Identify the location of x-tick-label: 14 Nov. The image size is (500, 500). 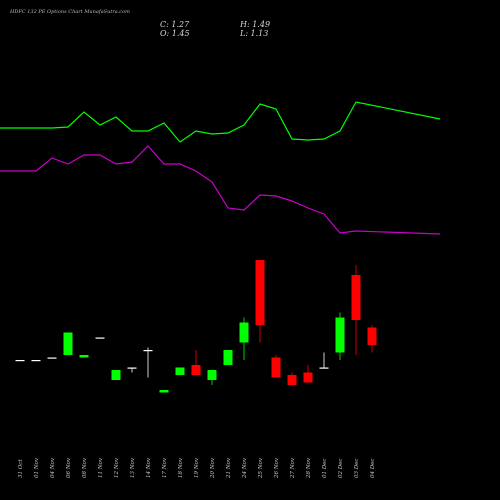
(149, 467).